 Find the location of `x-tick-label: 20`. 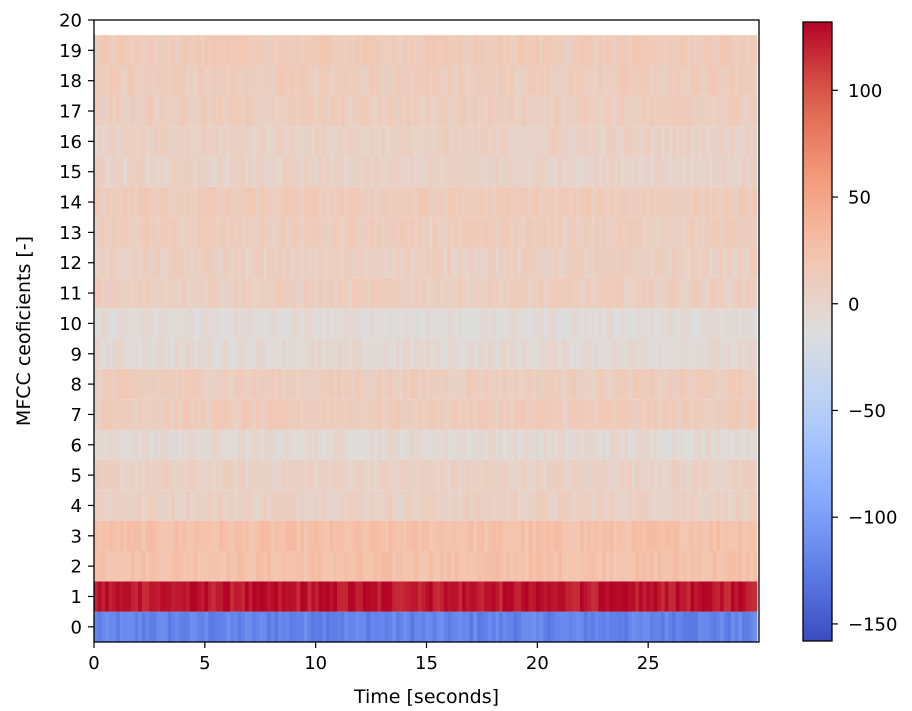

x-tick-label: 20 is located at coordinates (537, 663).